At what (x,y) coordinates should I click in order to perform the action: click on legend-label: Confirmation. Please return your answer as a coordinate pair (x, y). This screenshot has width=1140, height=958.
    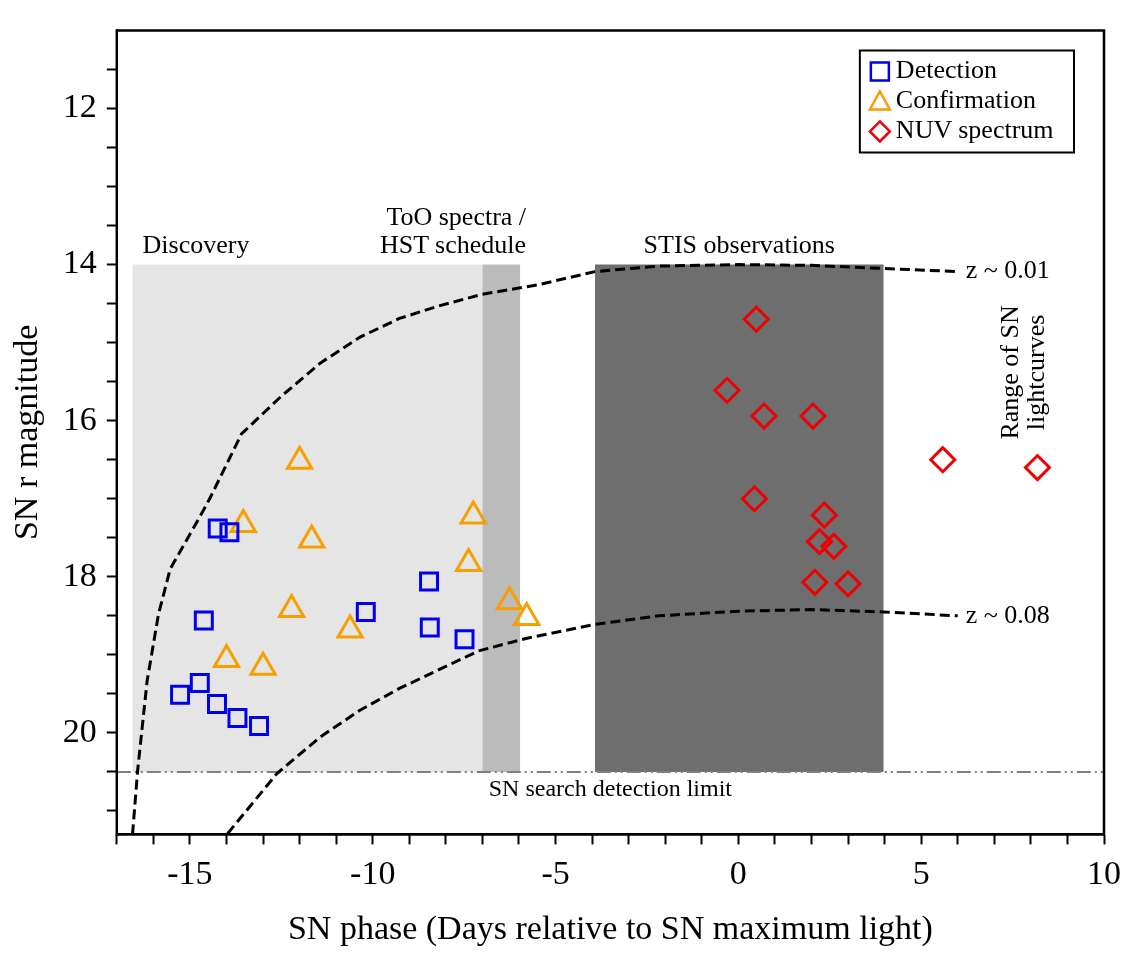
    Looking at the image, I should click on (965, 100).